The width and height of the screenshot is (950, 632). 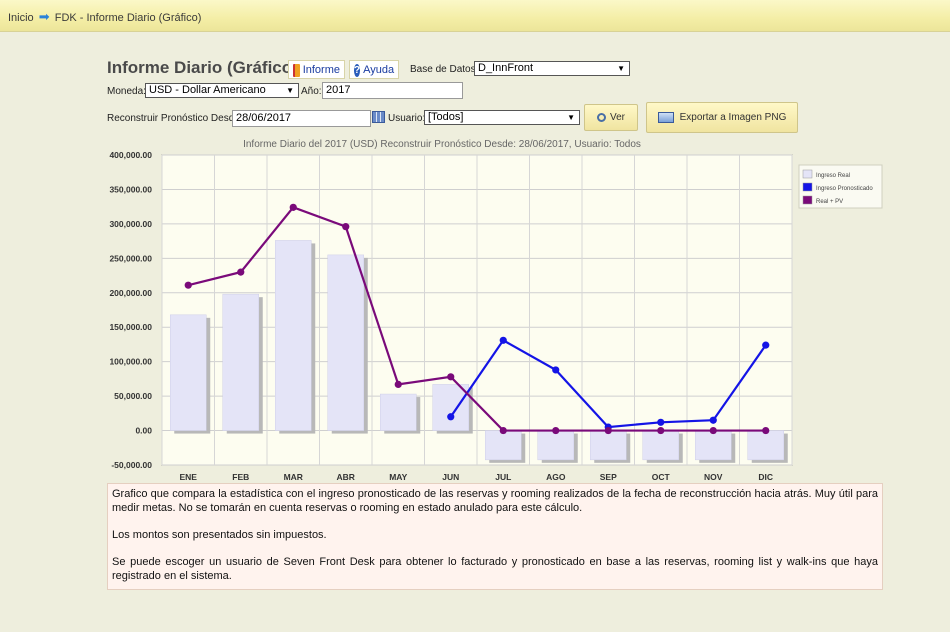 I want to click on ayuda-button: ? Ayuda, so click(x=374, y=69).